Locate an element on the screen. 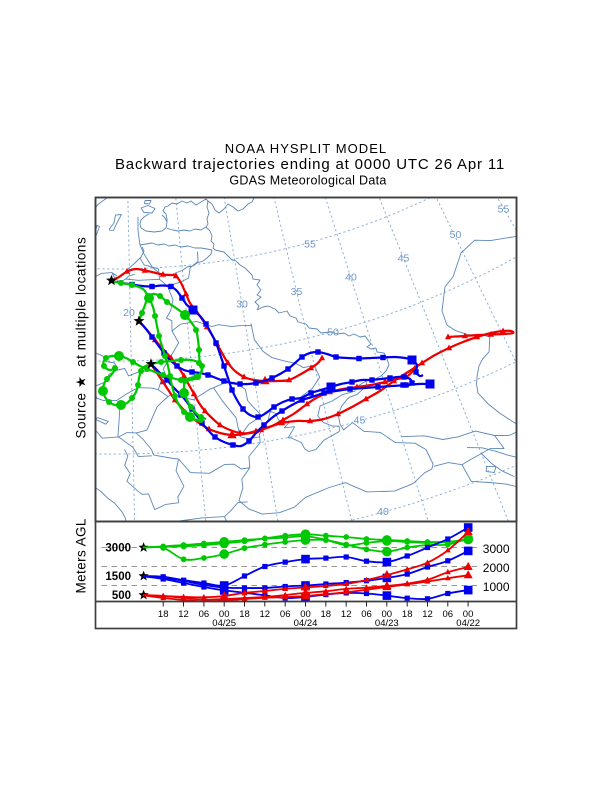 The image size is (612, 797). svg-text: GDAS Meteorological Data is located at coordinates (307, 181).